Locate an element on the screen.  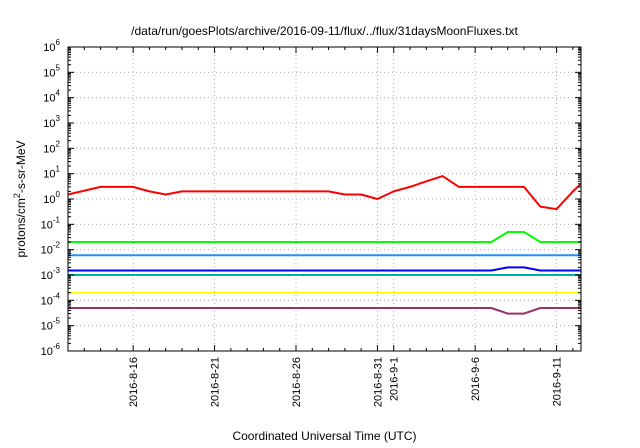
y-tick-label: 10⁻² is located at coordinates (51, 249).